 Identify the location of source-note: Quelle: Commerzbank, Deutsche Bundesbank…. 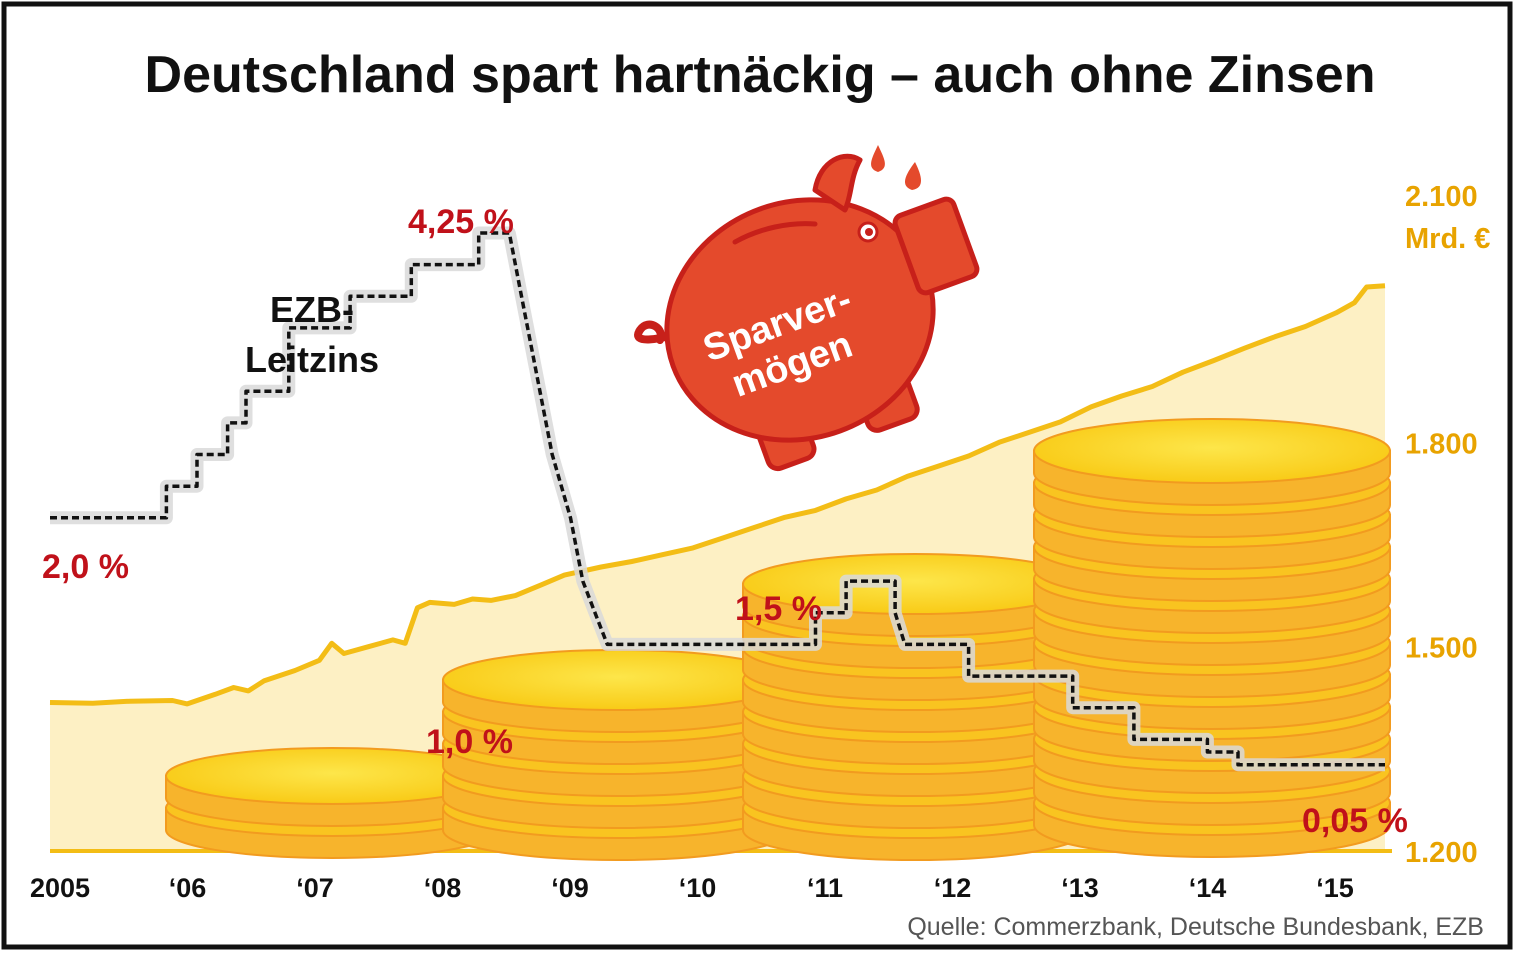
(1195, 927).